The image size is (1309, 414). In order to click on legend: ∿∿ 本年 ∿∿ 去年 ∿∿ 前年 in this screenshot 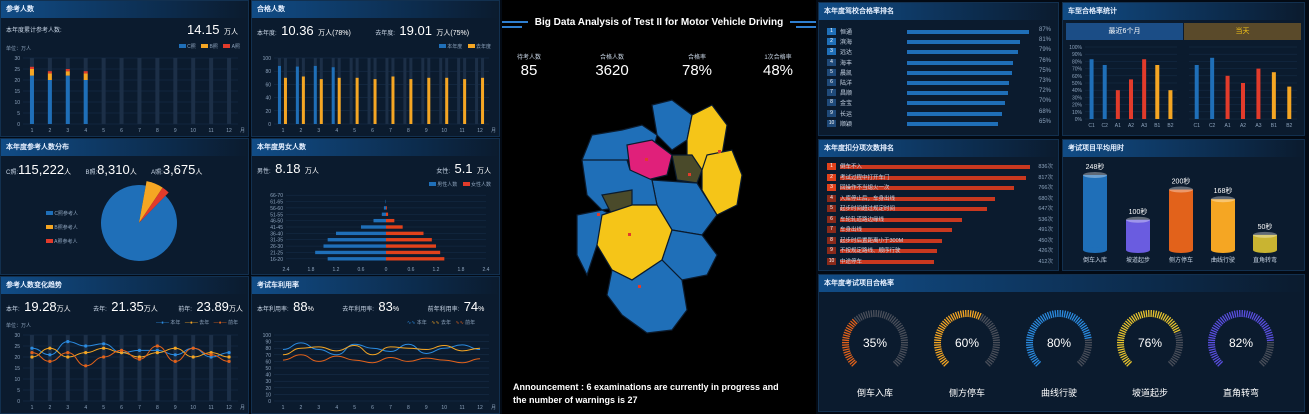, I will do `click(441, 323)`.